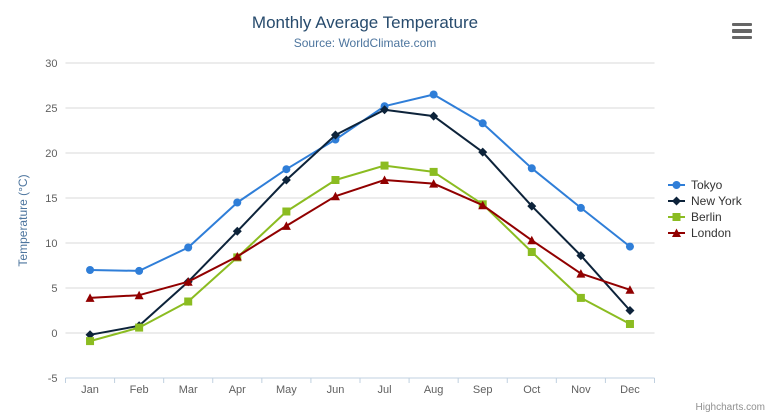  I want to click on x-tick-label: Aug, so click(434, 390).